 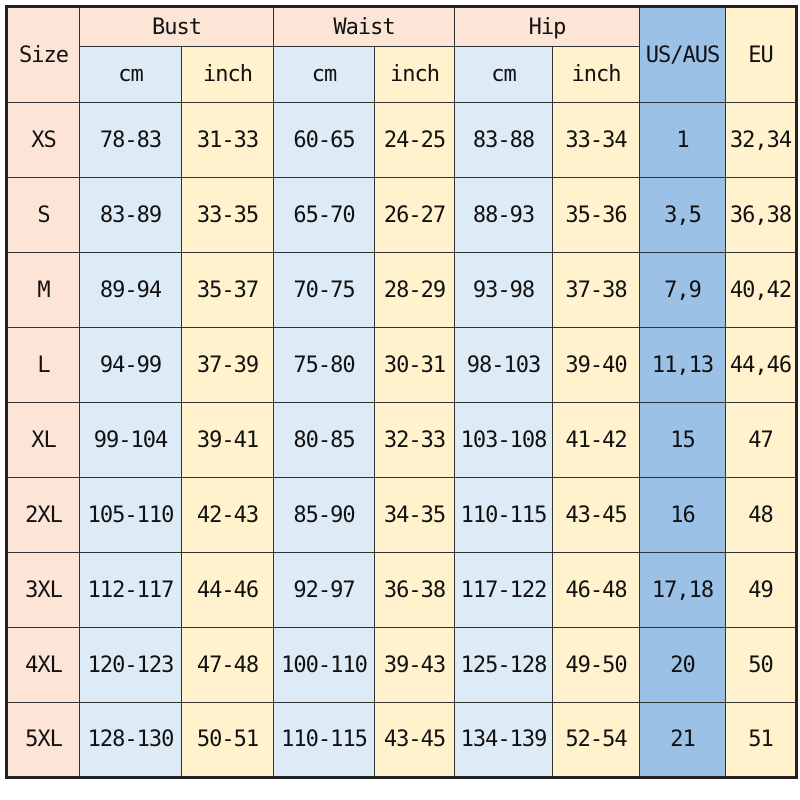 I want to click on waist-inch-cell: 32-33, so click(x=414, y=440).